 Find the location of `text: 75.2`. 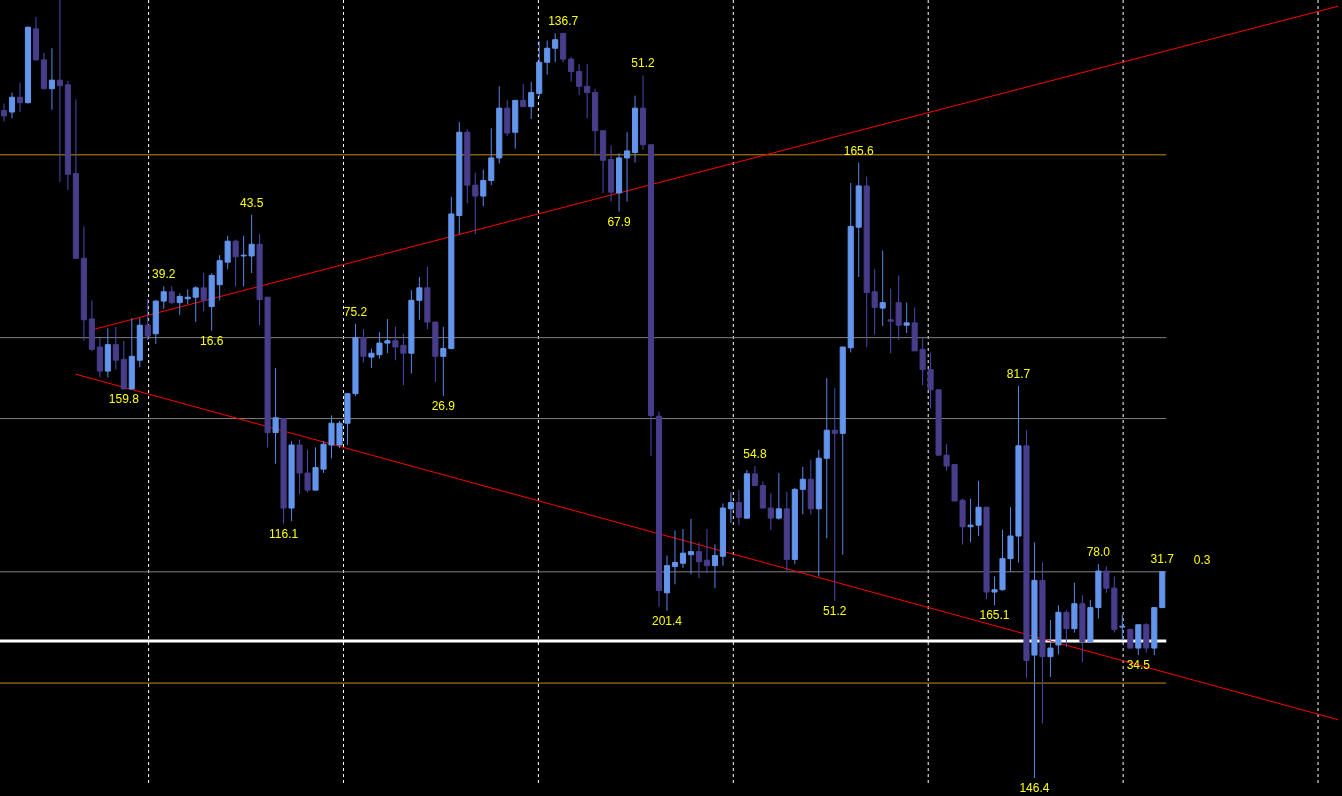

text: 75.2 is located at coordinates (355, 311).